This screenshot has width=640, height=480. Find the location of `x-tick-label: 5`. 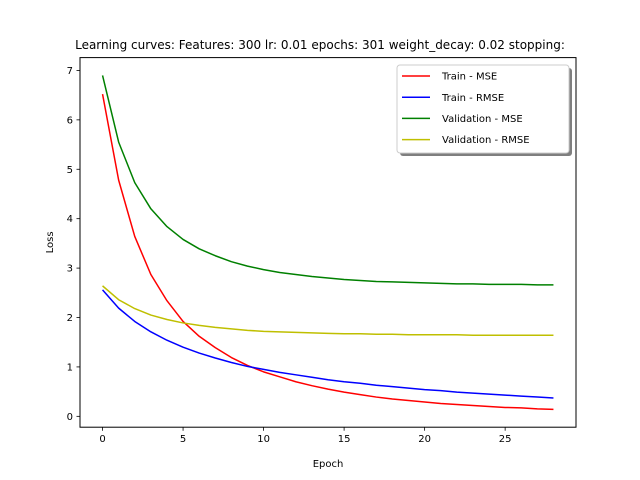

x-tick-label: 5 is located at coordinates (183, 439).